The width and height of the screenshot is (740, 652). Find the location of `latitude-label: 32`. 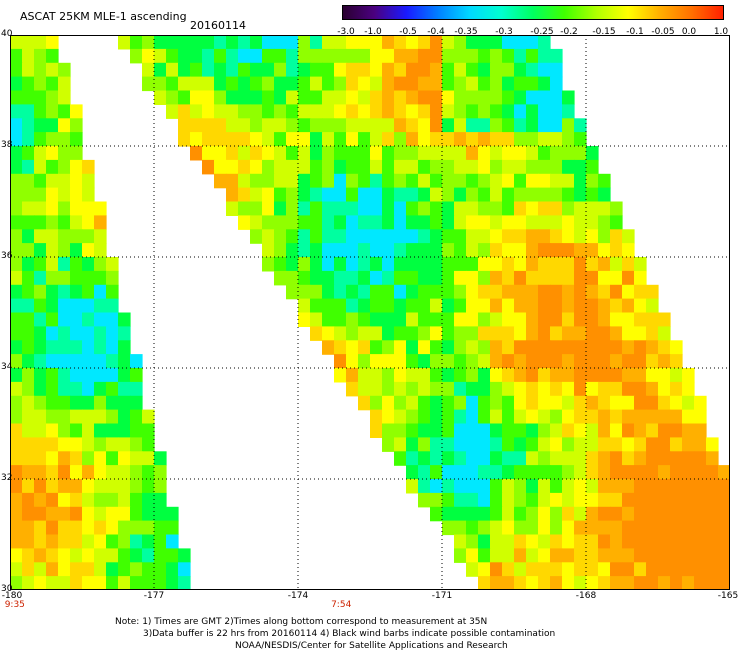

latitude-label: 32 is located at coordinates (7, 478).